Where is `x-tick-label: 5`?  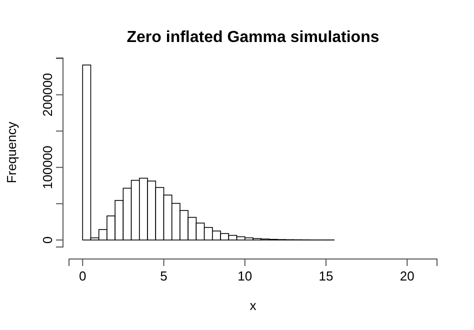 x-tick-label: 5 is located at coordinates (164, 276).